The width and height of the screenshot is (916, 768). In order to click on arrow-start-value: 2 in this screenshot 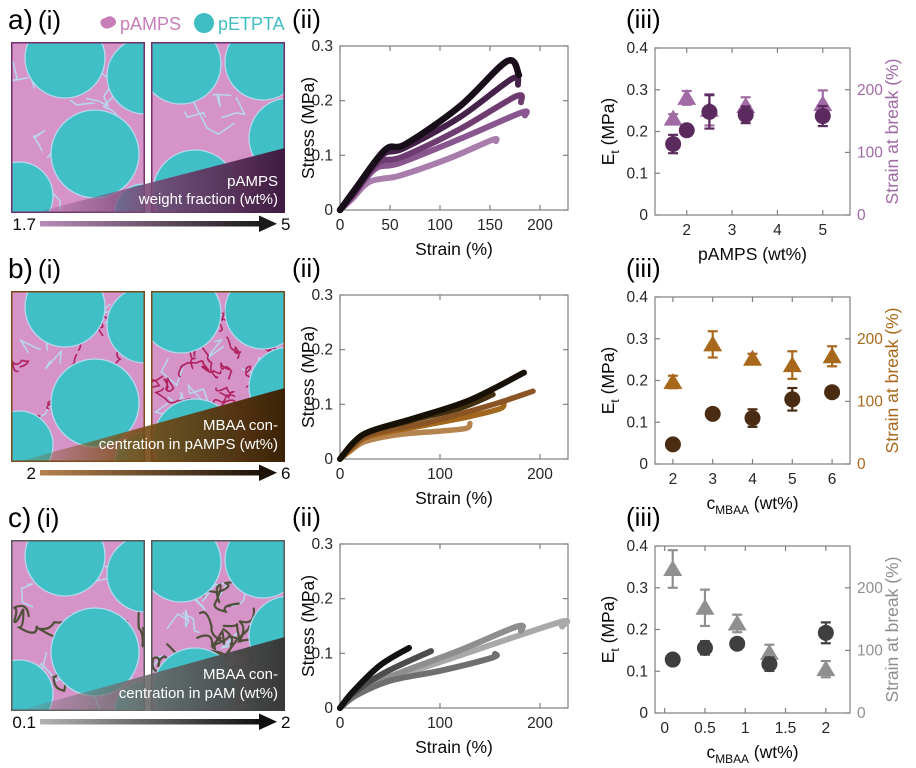, I will do `click(31, 473)`.